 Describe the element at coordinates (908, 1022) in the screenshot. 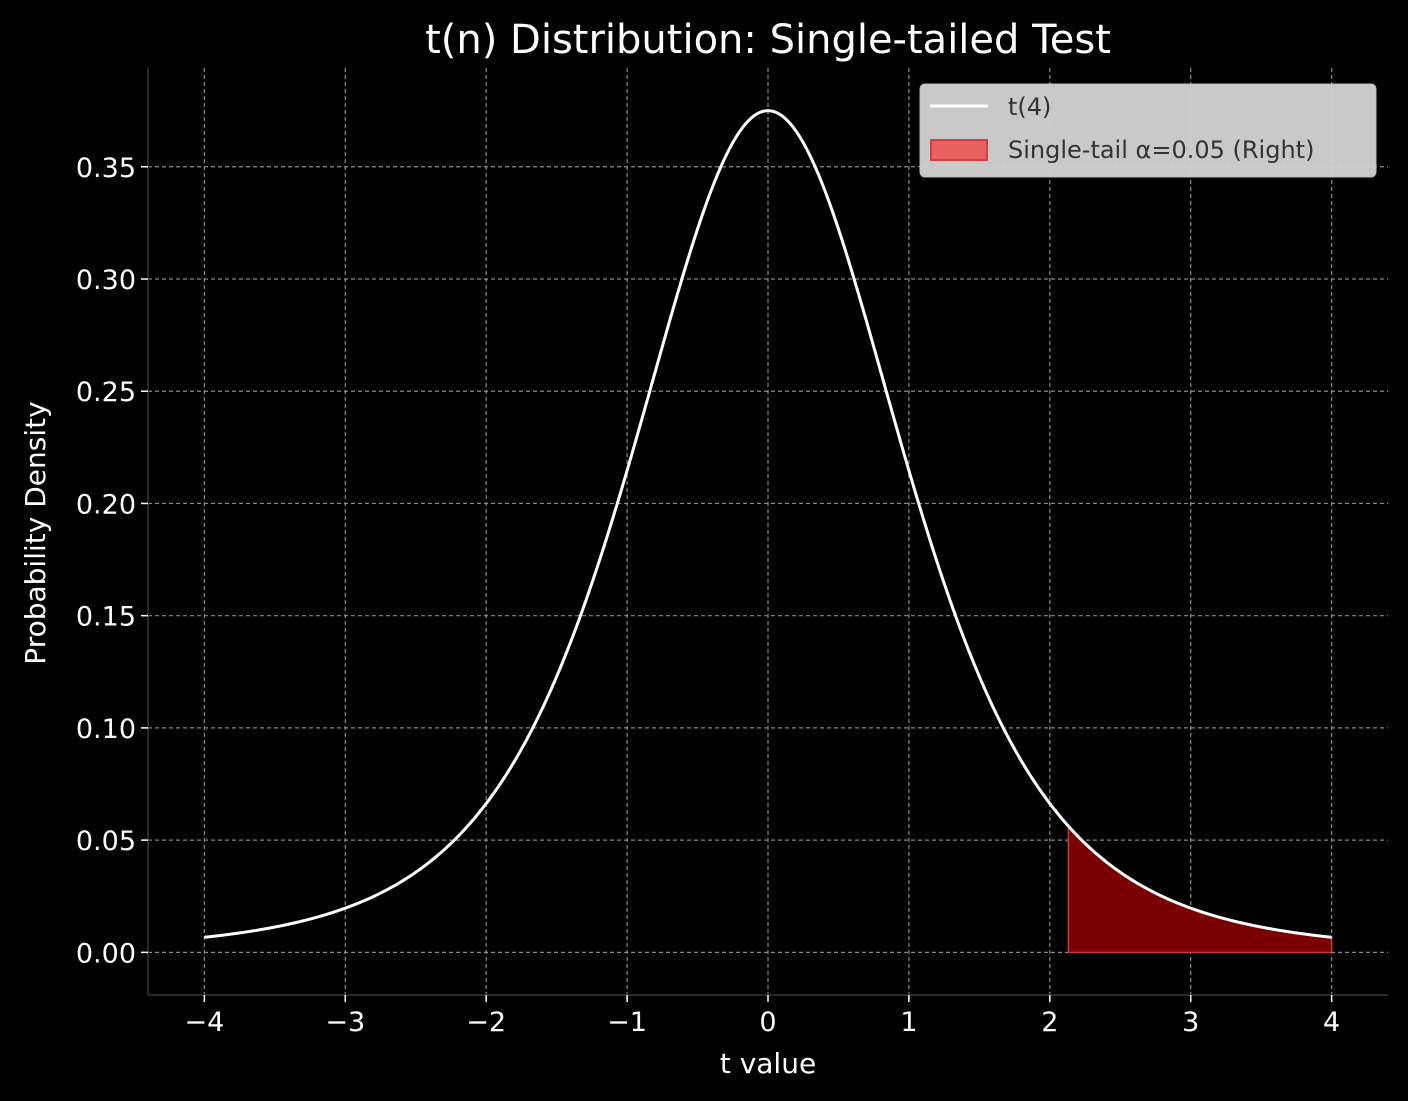

I see `x-tick-label-5: 1` at that location.